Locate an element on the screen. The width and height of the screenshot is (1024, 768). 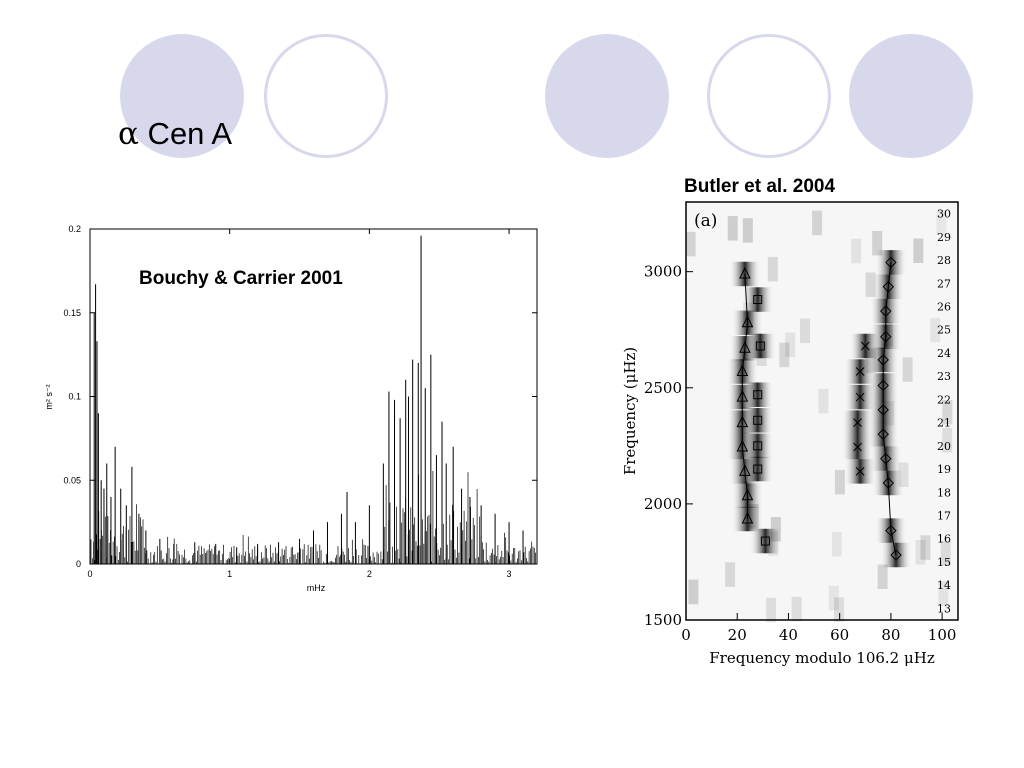
echelle-order-label: 27 is located at coordinates (944, 283).